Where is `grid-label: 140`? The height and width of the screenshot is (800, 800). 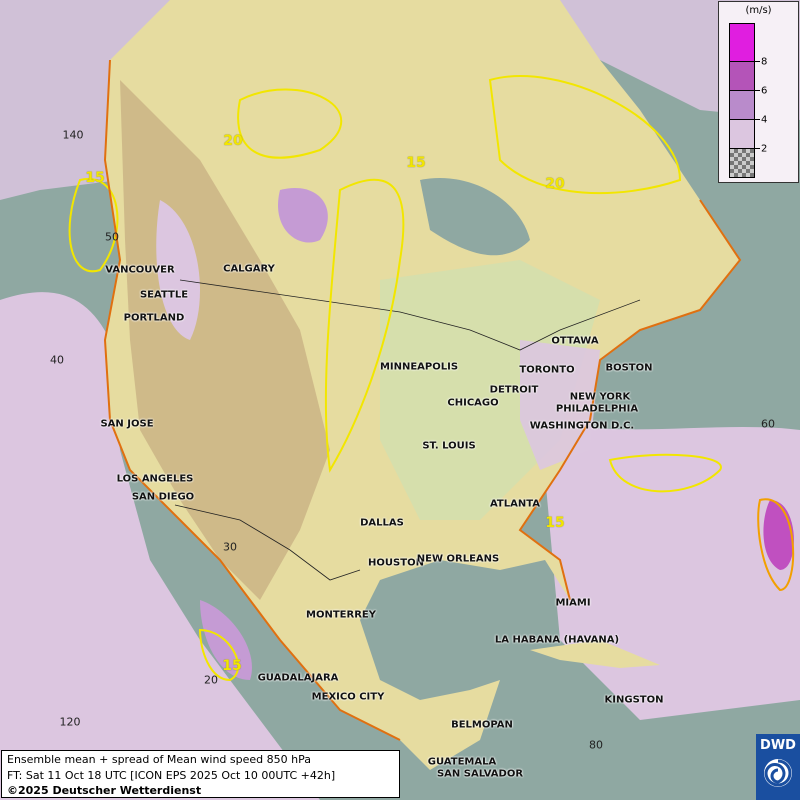
grid-label: 140 is located at coordinates (73, 135).